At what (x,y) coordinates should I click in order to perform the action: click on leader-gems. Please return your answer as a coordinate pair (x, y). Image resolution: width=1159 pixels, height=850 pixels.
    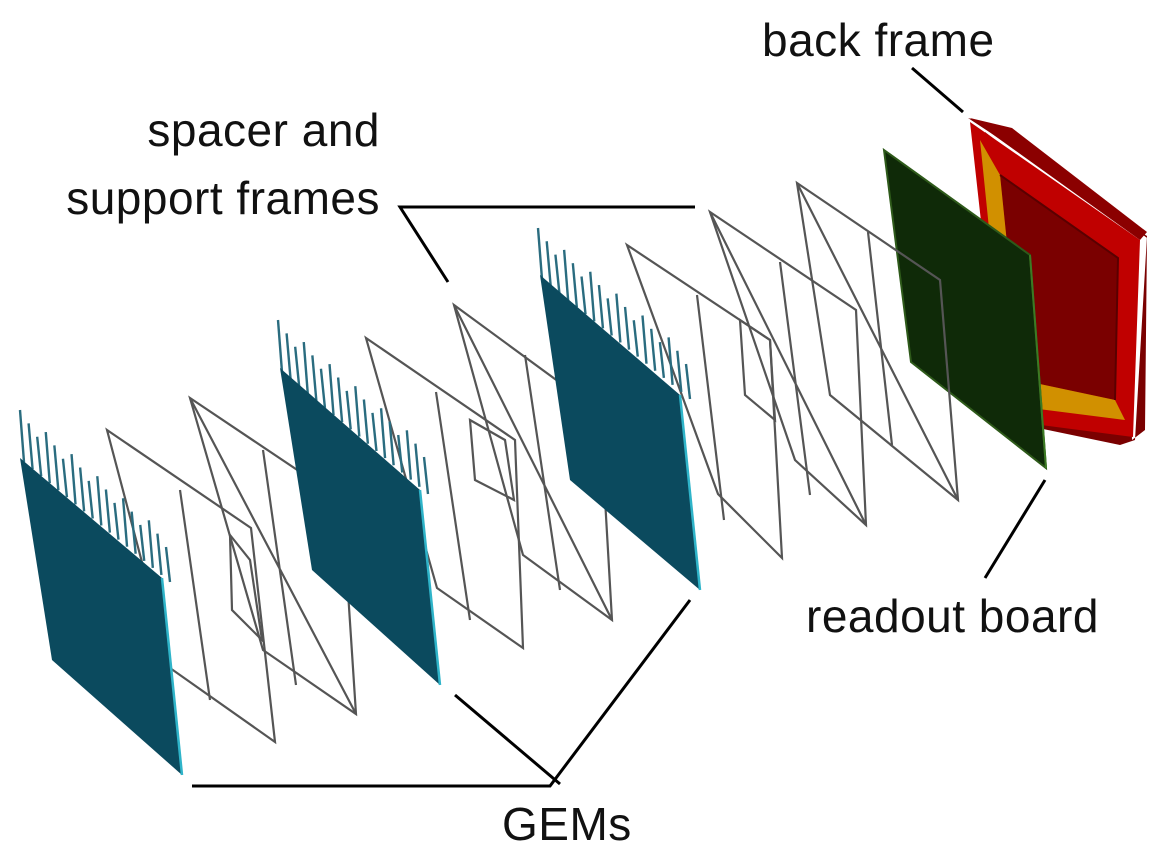
    Looking at the image, I should click on (442, 693).